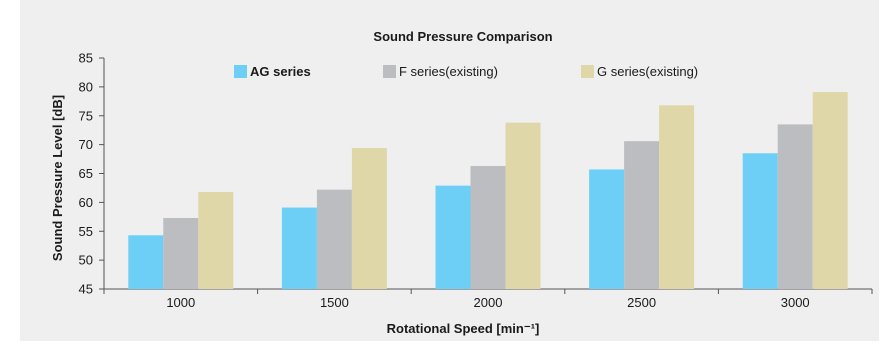  Describe the element at coordinates (86, 231) in the screenshot. I see `y-tick-label: 55` at that location.